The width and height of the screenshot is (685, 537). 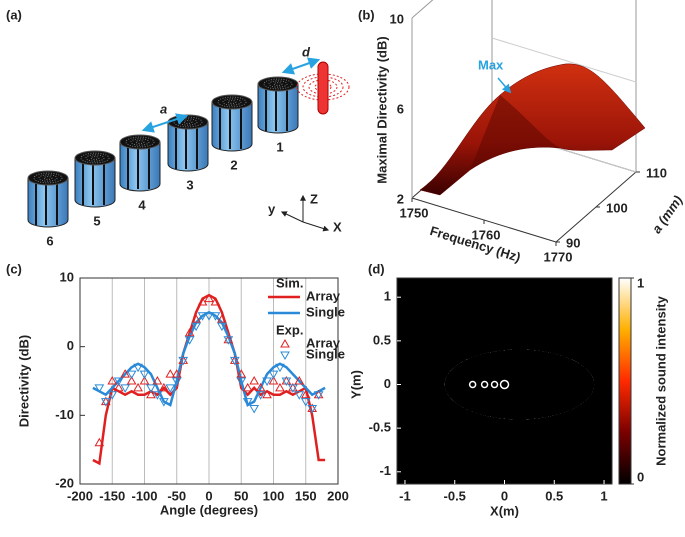 I want to click on y-tick-label: 1, so click(x=387, y=296).